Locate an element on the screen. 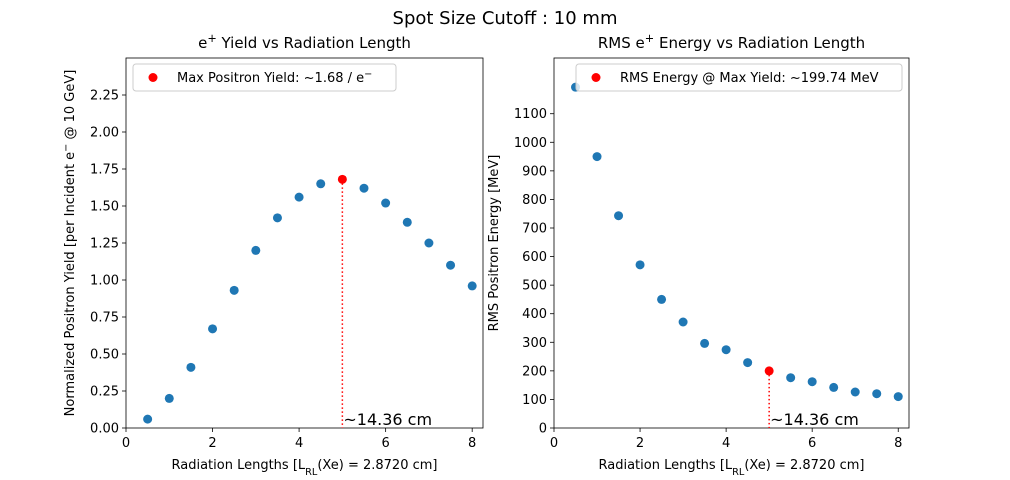 The height and width of the screenshot is (480, 1010). energy-x-axis-label: Radiation Lengths [LRL(Xe) = 2.8720 cm] is located at coordinates (732, 468).